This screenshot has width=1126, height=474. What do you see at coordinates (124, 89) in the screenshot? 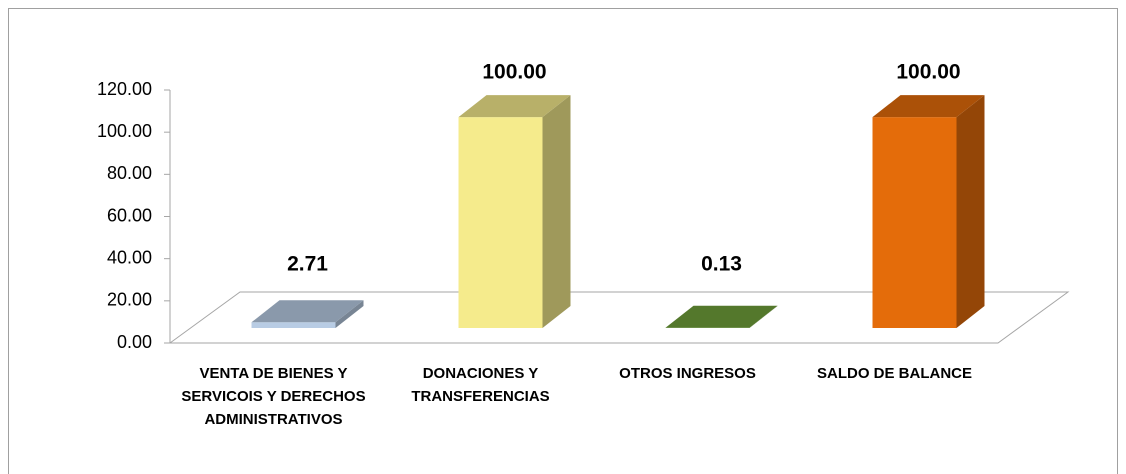
I see `y-tick-label: 120.00` at bounding box center [124, 89].